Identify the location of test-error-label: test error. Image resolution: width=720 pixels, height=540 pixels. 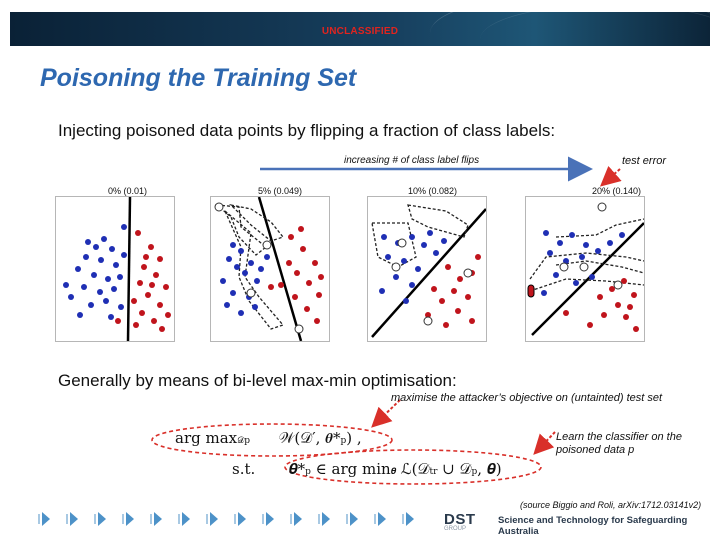
(644, 161).